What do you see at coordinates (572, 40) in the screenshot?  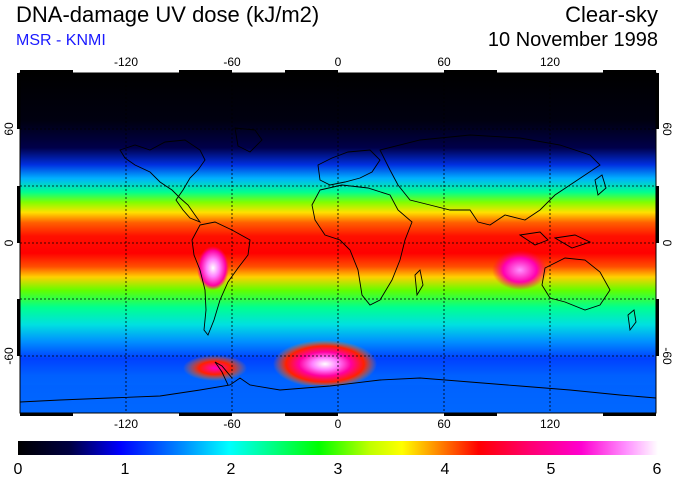 I see `date-label: 10 November 1998` at bounding box center [572, 40].